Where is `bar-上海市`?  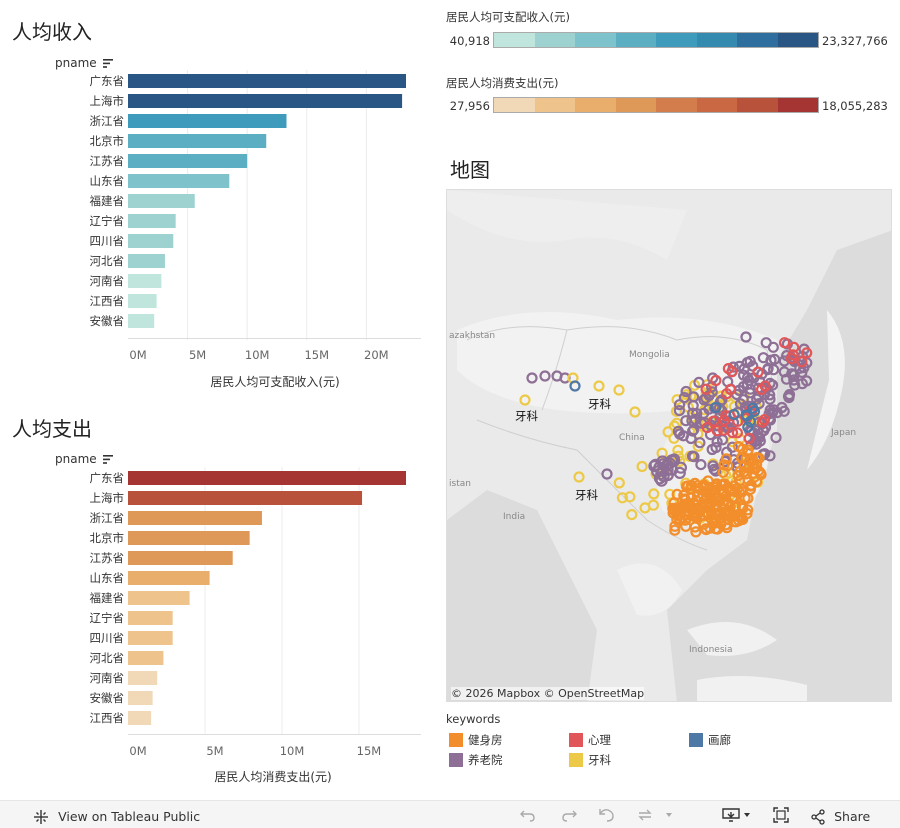
bar-上海市 is located at coordinates (245, 498).